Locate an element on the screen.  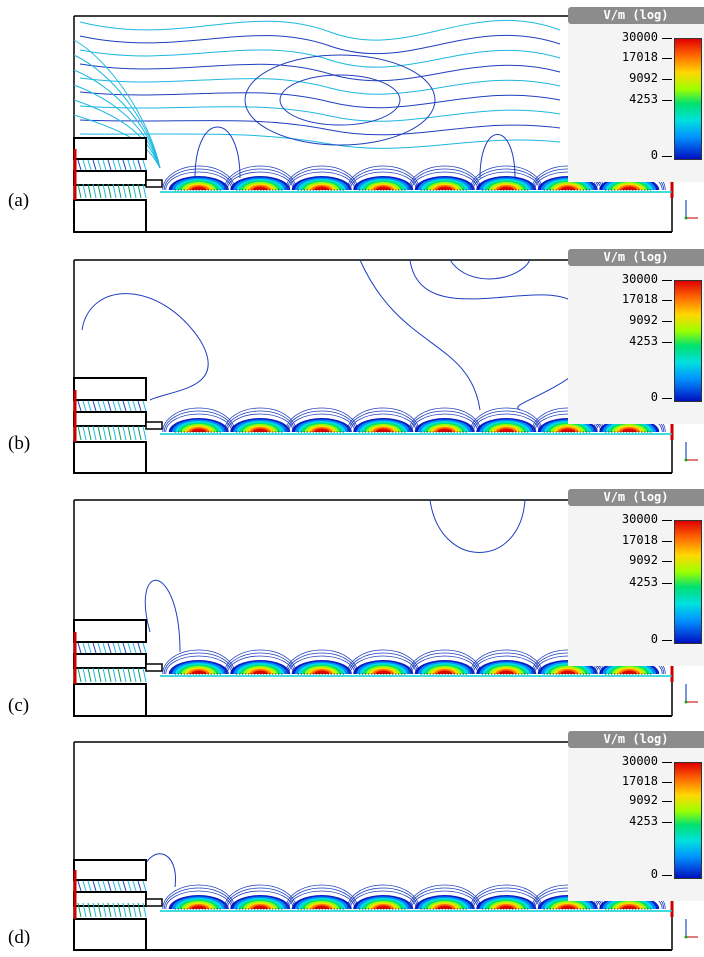
electrode-stack-b is located at coordinates (373, 425).